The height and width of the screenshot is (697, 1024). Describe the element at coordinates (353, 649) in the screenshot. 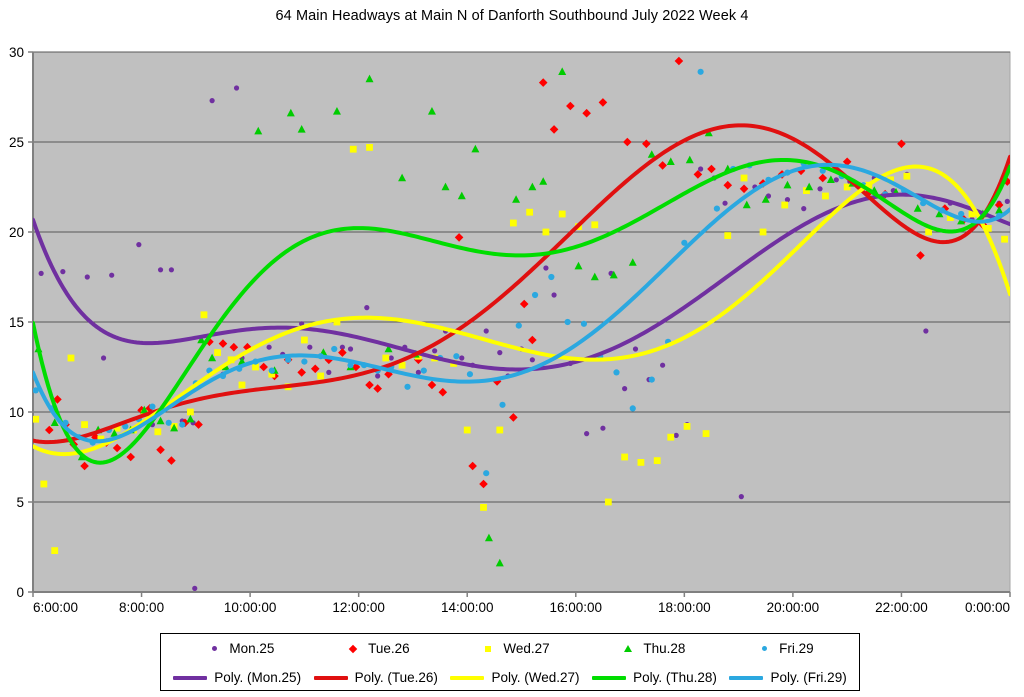

I see `diamond-marker-icon` at that location.